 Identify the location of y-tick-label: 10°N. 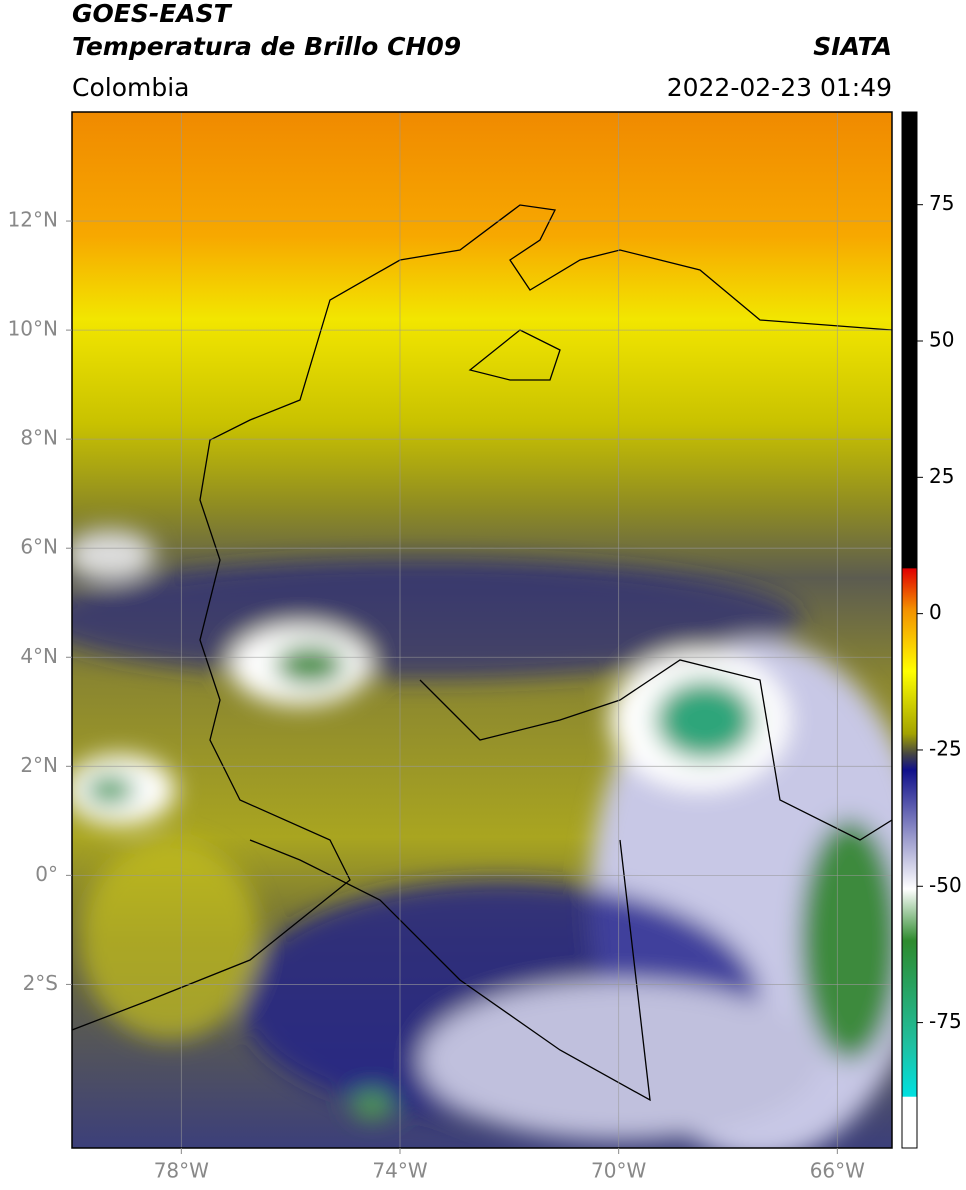
(33, 329).